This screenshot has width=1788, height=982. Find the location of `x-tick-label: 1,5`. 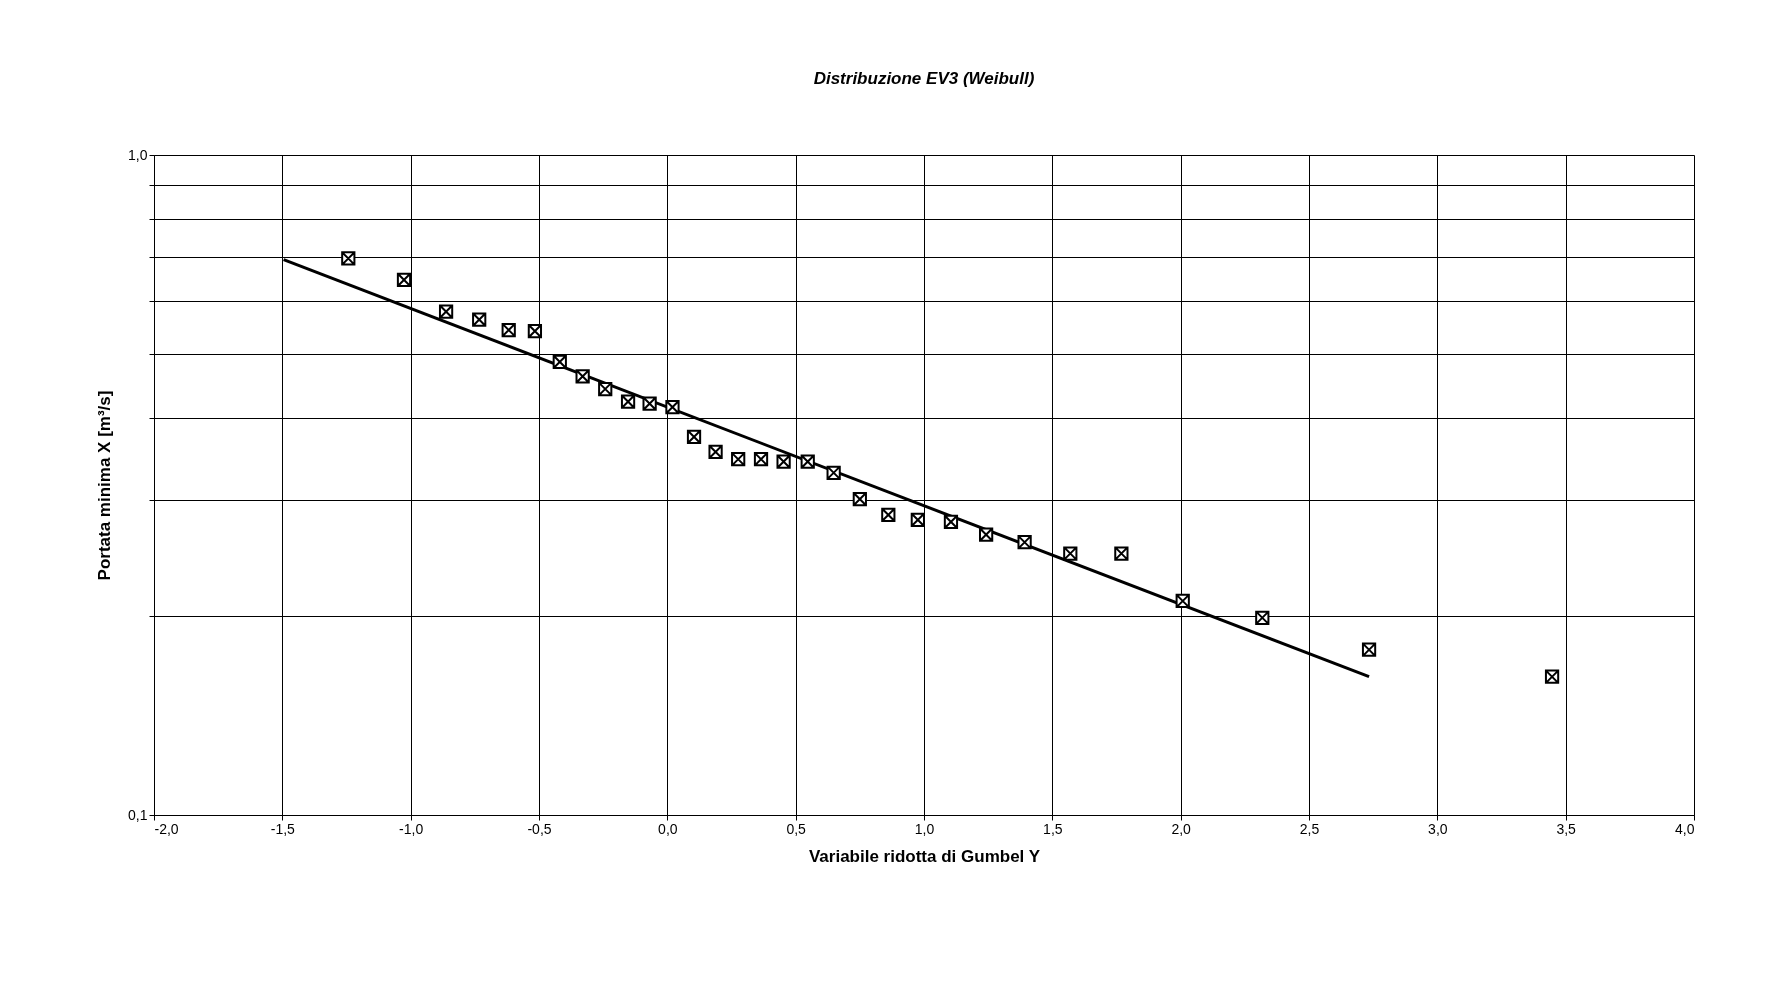

x-tick-label: 1,5 is located at coordinates (1053, 828).